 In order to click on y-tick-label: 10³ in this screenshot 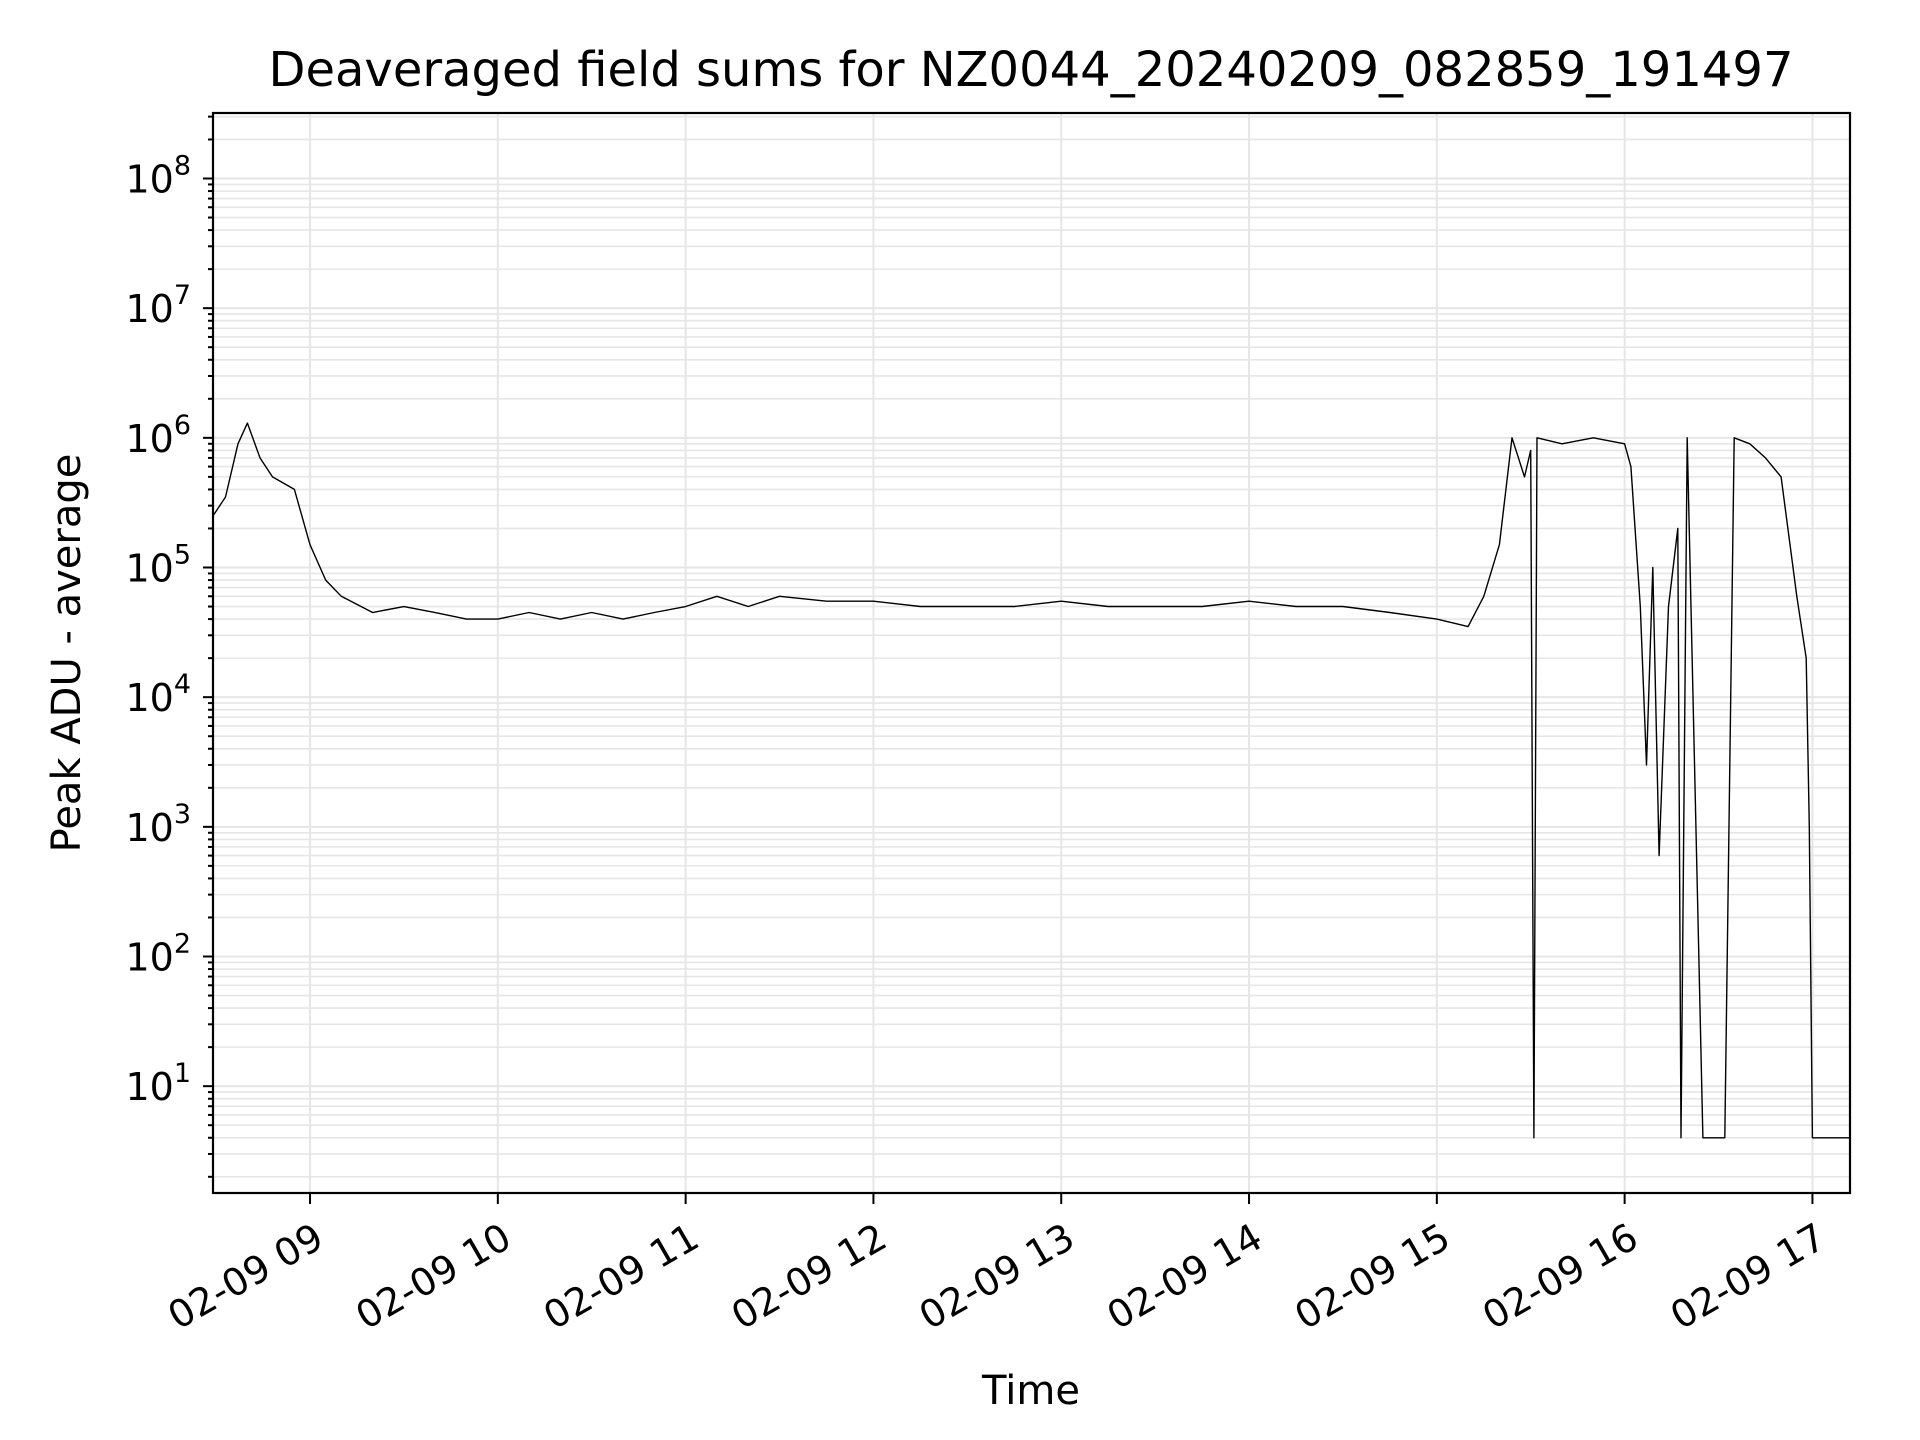, I will do `click(158, 824)`.